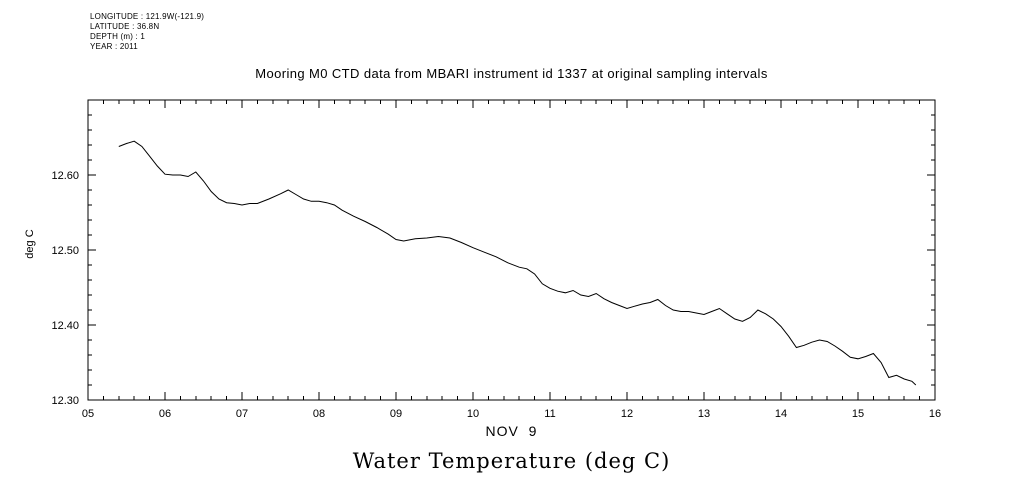 The image size is (1009, 504). What do you see at coordinates (147, 16) in the screenshot?
I see `metadata-longitude: LONGITUDE : 121.9W(-121.9)` at bounding box center [147, 16].